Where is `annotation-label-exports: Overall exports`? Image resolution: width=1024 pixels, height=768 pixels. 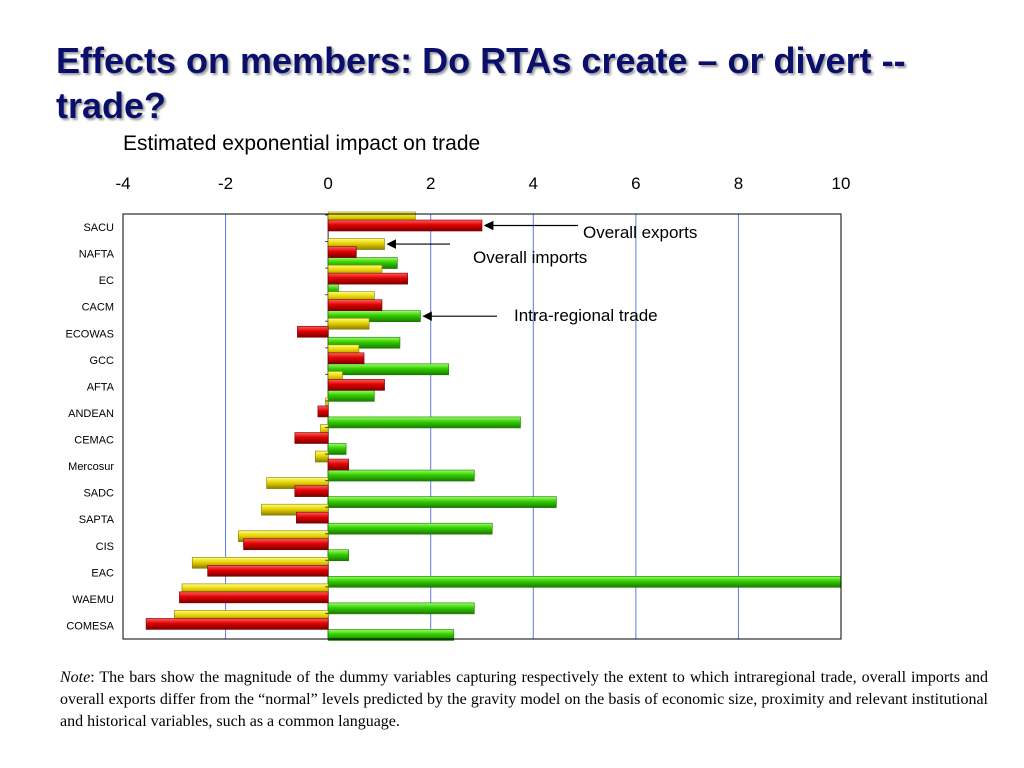 annotation-label-exports: Overall exports is located at coordinates (640, 232).